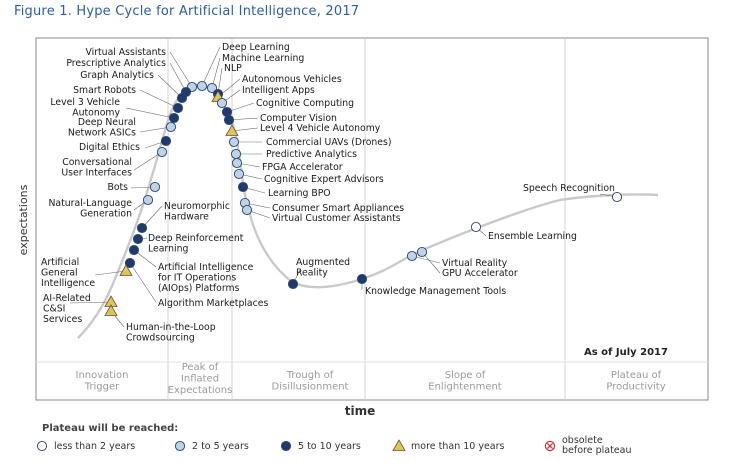  Describe the element at coordinates (569, 188) in the screenshot. I see `label-speech-recognition: Speech Recognition` at that location.